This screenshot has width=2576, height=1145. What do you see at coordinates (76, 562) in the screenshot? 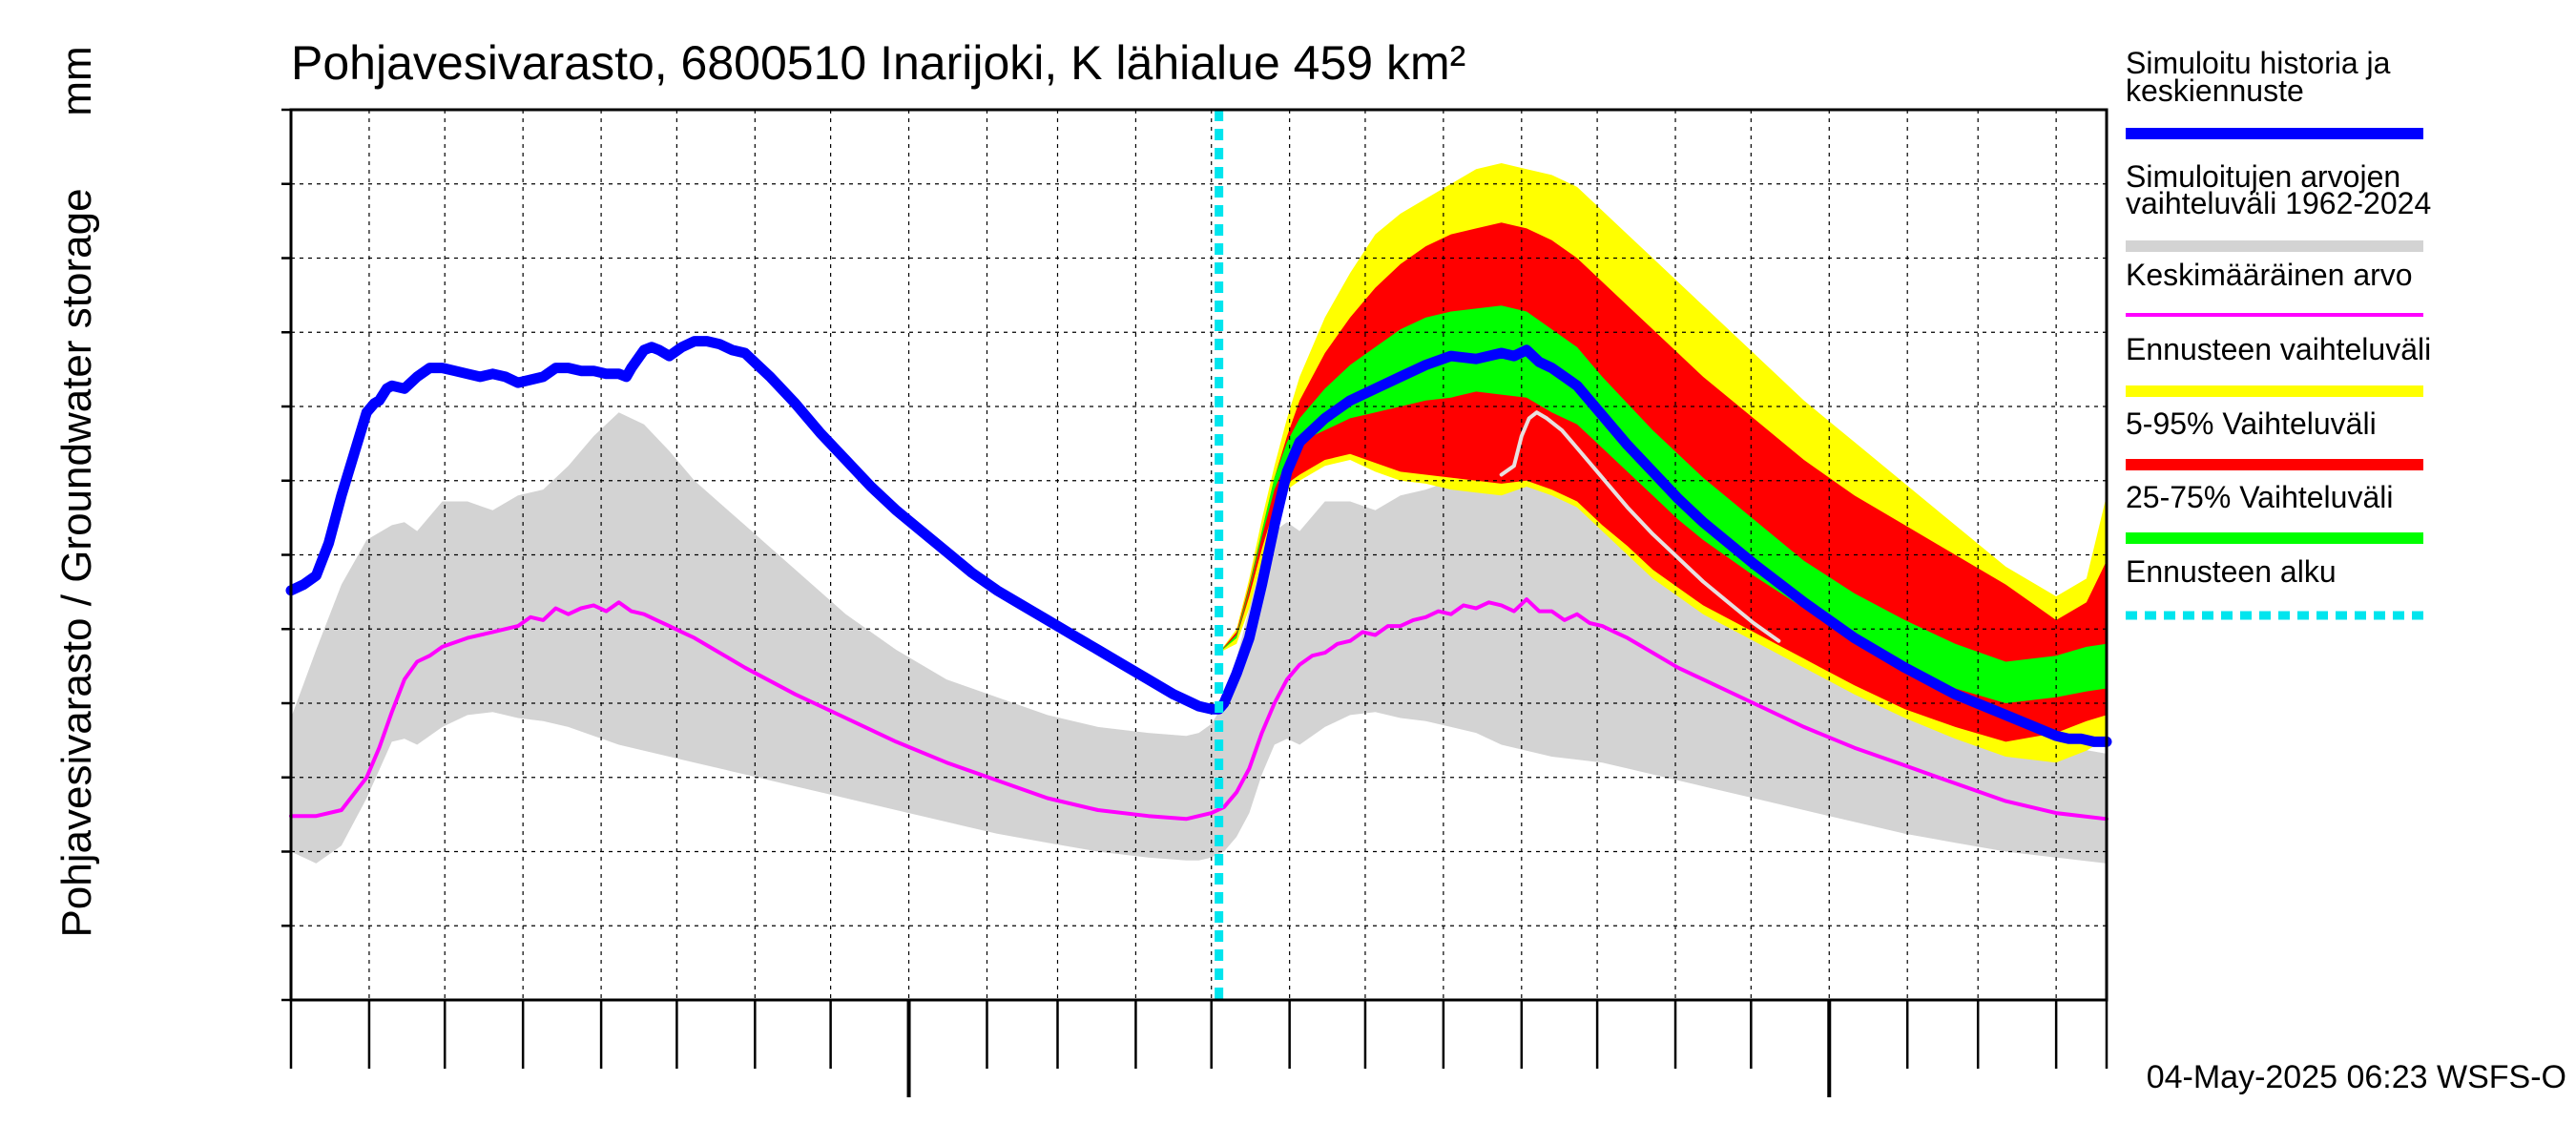
I see `y-axis-label: Pohjavesivarasto / Groundwater storage` at bounding box center [76, 562].